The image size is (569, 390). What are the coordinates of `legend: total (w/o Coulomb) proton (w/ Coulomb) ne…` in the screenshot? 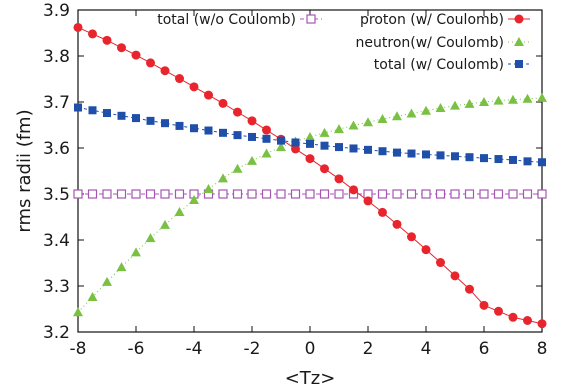 It's located at (343, 42).